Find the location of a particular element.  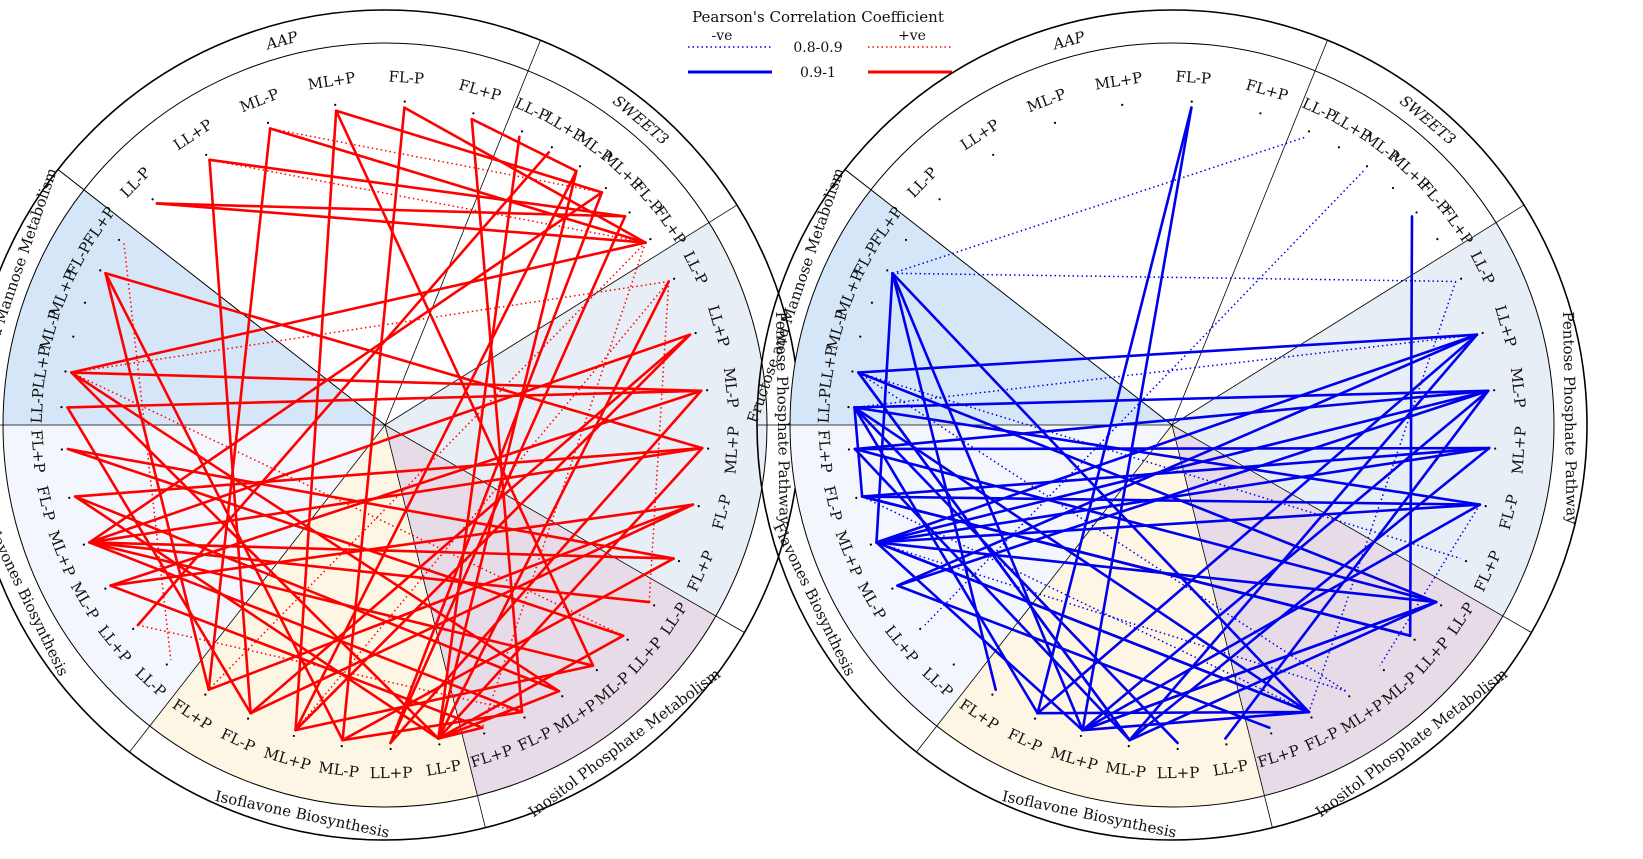

legend-negative-label: -ve is located at coordinates (722, 36).